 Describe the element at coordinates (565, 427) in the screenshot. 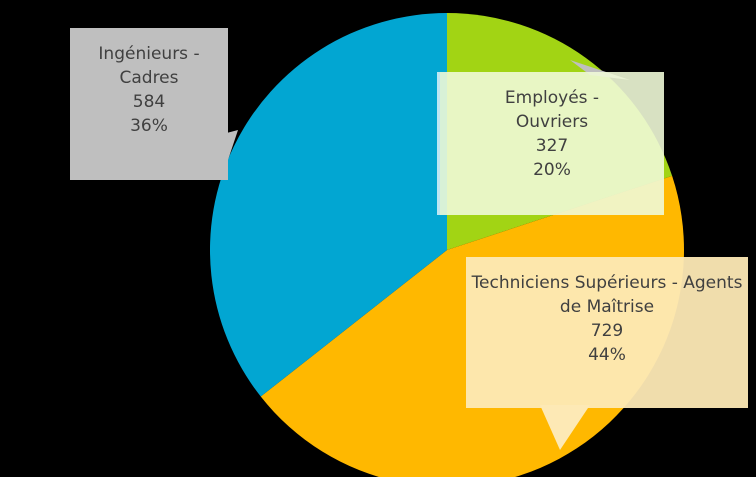

I see `callout-pointer` at that location.